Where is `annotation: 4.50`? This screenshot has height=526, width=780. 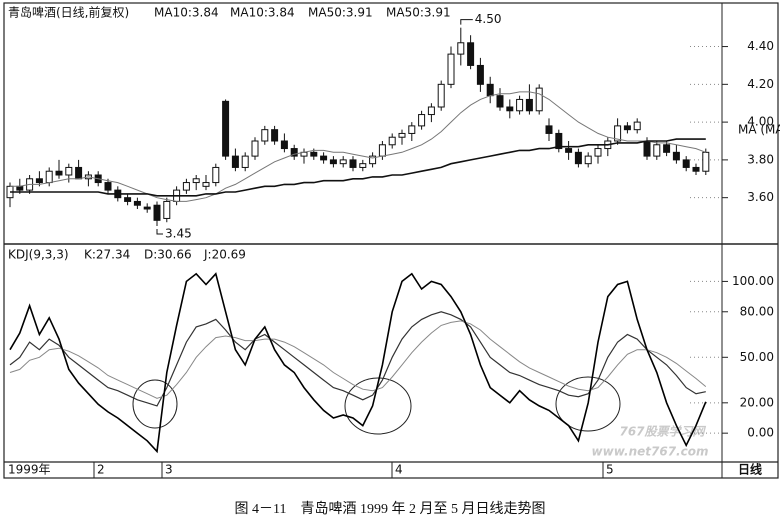
annotation: 4.50 is located at coordinates (488, 19).